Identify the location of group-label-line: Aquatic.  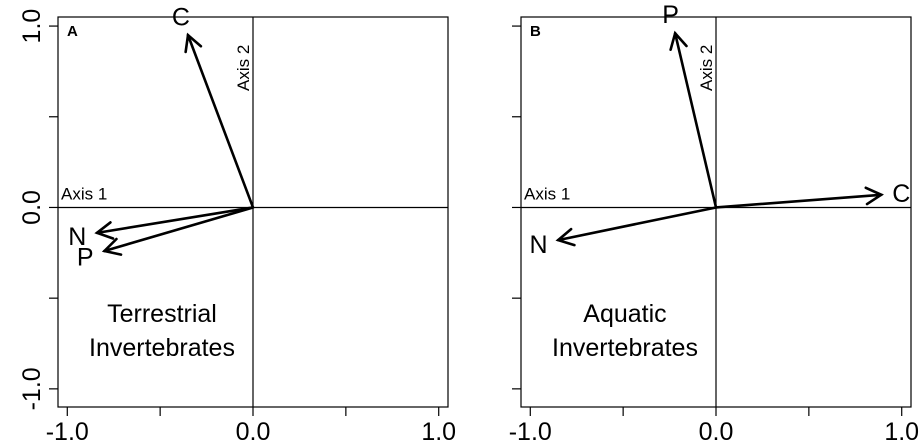
(624, 314).